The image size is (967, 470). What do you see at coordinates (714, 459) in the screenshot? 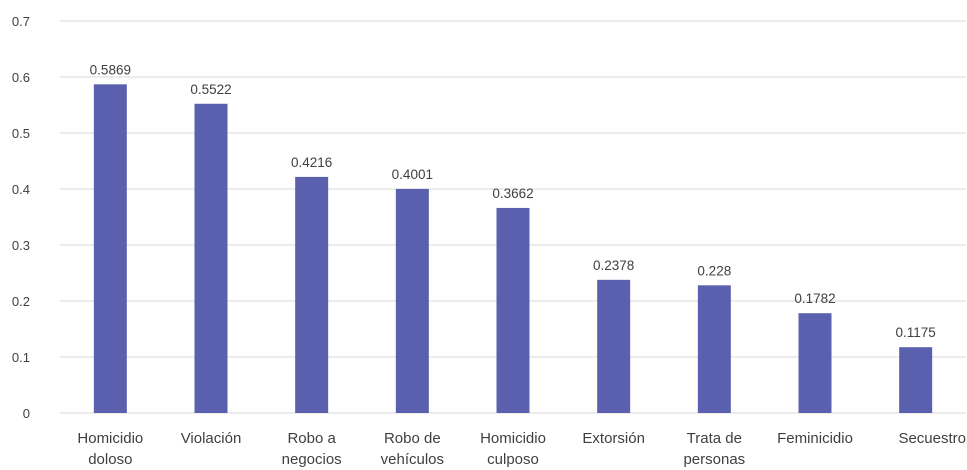
I see `category-label: personas` at bounding box center [714, 459].